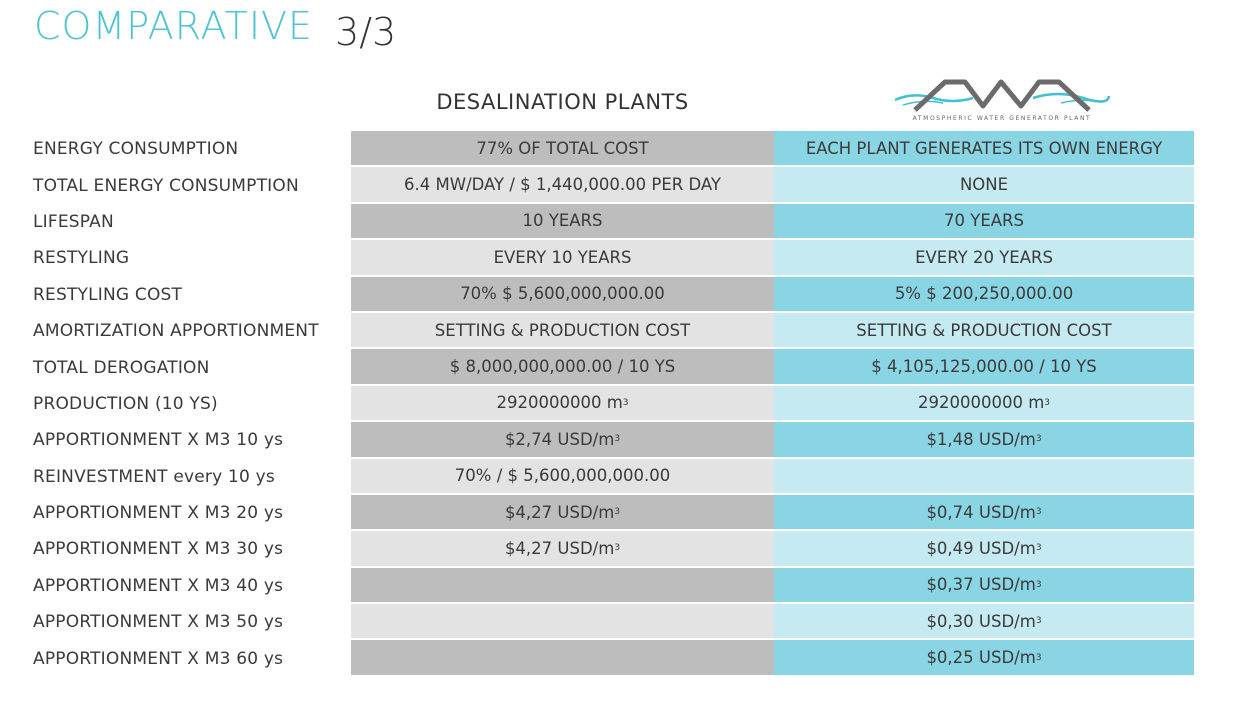 This screenshot has height=720, width=1237. I want to click on row-label: APPORTIONMENT X M3 60 ys, so click(158, 658).